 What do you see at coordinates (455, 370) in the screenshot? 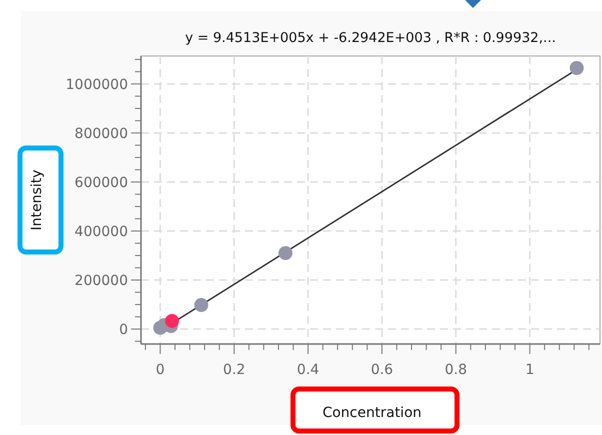
I see `x-tick-label: 0.8` at bounding box center [455, 370].